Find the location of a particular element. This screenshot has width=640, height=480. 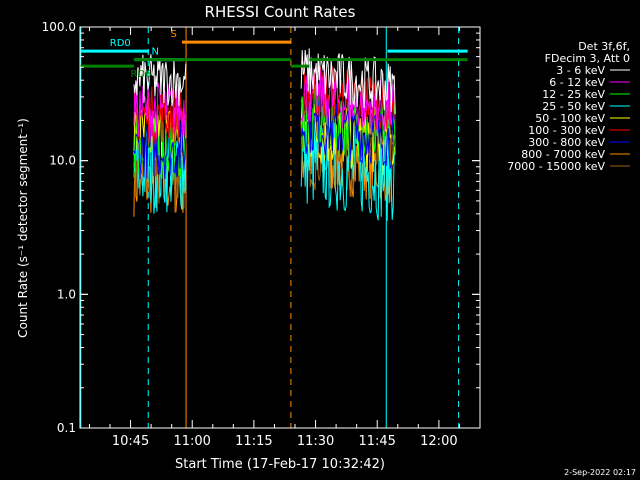

legend-label: 800 - 7000 keV is located at coordinates (563, 154).